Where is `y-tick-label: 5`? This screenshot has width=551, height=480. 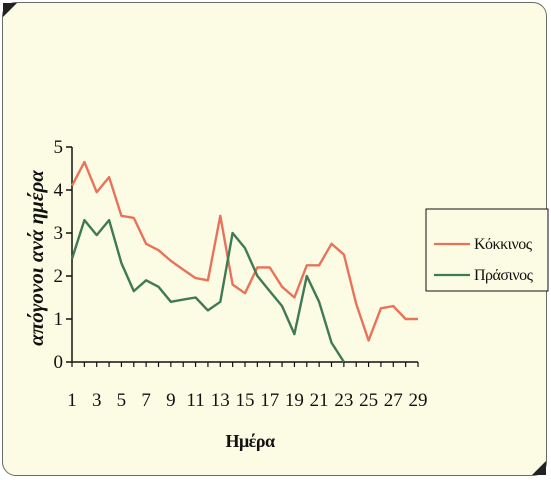 y-tick-label: 5 is located at coordinates (59, 147).